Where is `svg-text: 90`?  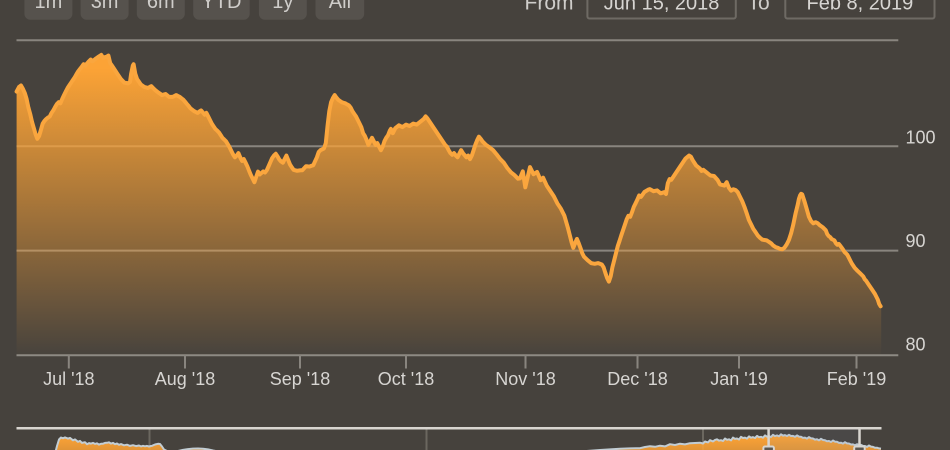
svg-text: 90 is located at coordinates (916, 241).